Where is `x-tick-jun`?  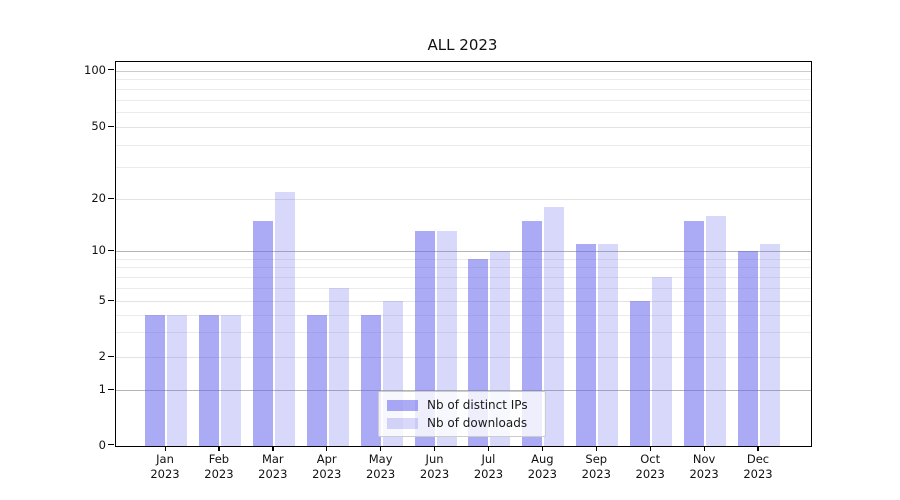
x-tick-jun is located at coordinates (435, 448).